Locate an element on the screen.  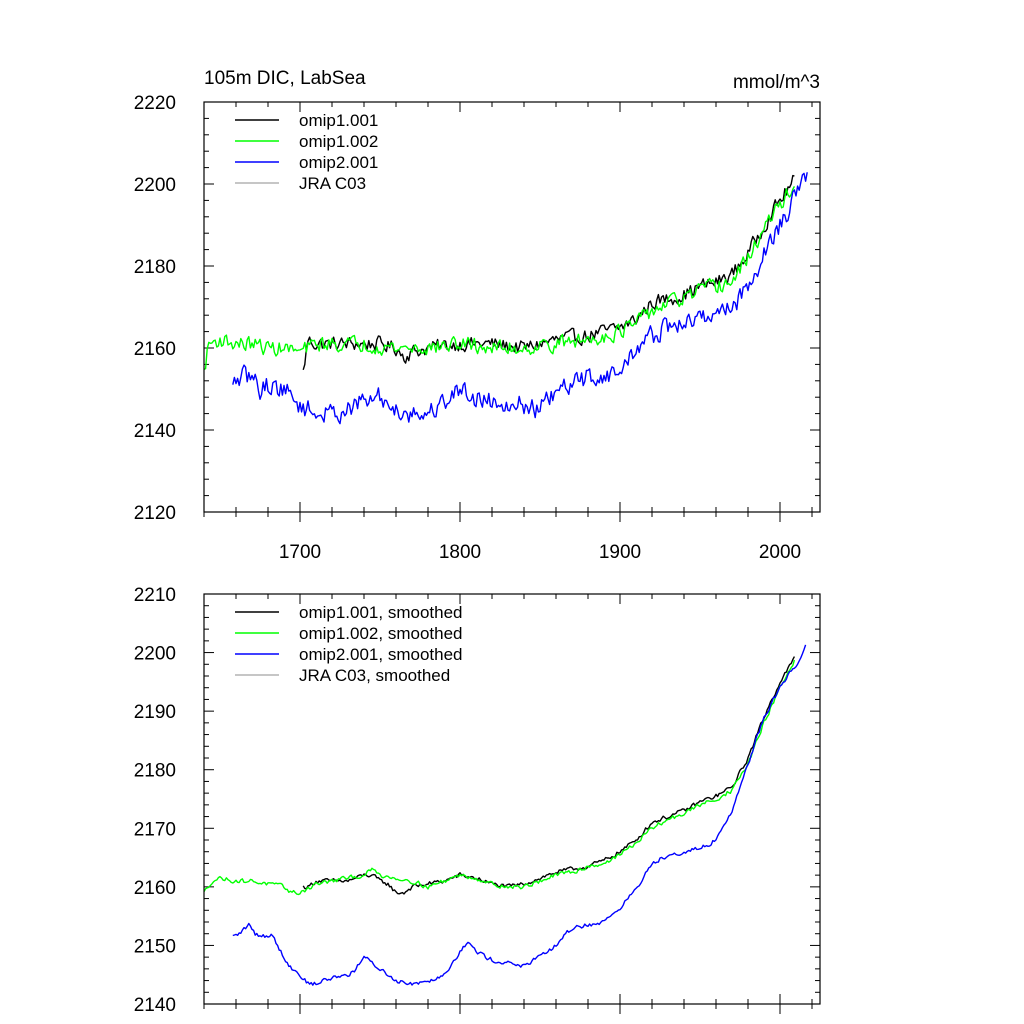
y-tick-label: 2150 is located at coordinates (155, 946).